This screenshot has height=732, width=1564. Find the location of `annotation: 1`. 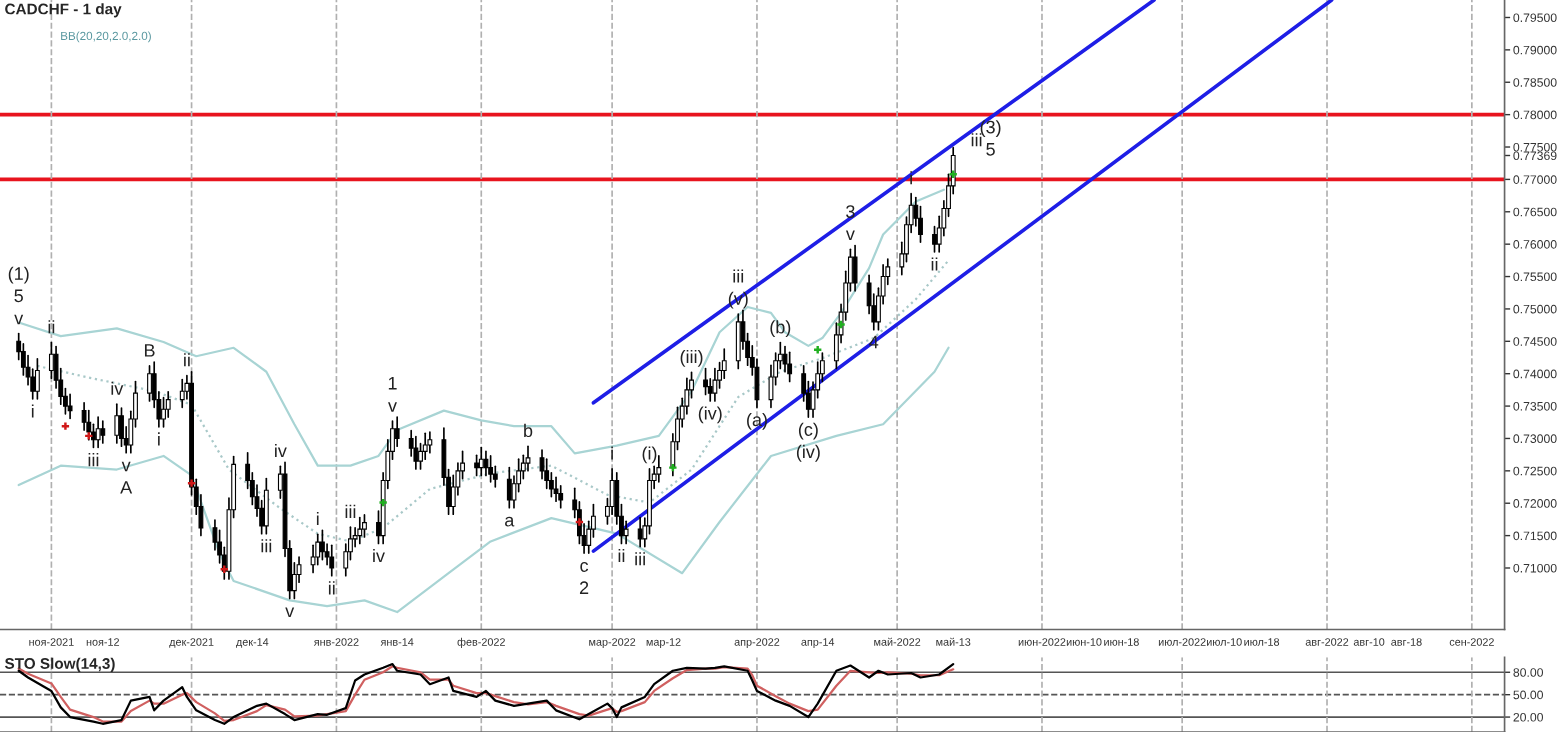

annotation: 1 is located at coordinates (392, 383).